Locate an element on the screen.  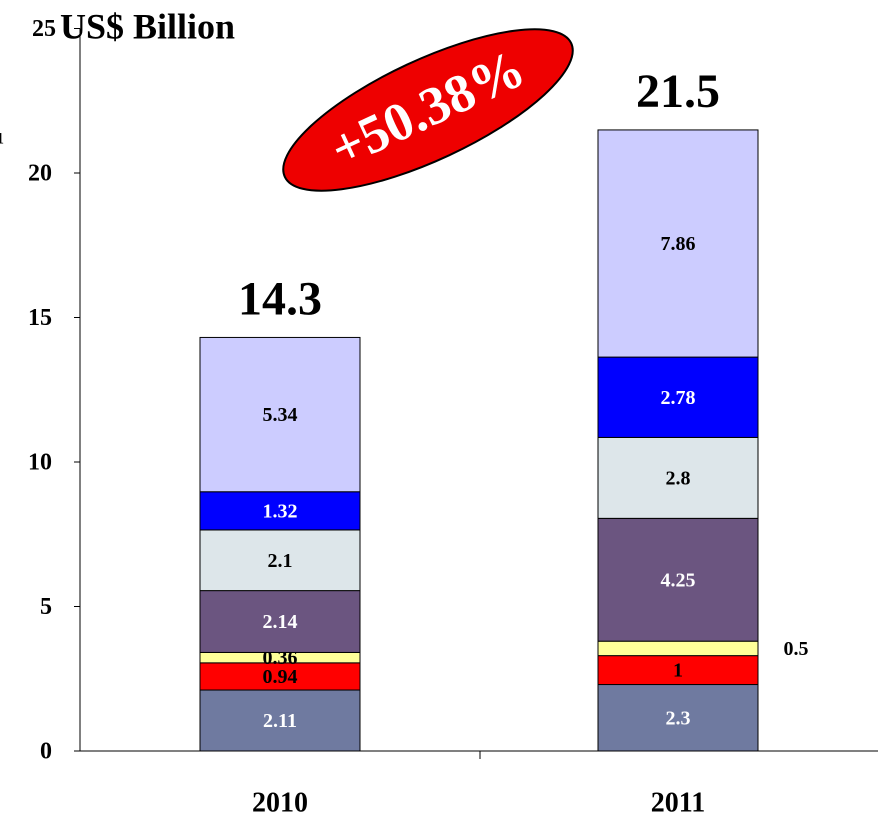
value-label: 0.5 is located at coordinates (796, 649).